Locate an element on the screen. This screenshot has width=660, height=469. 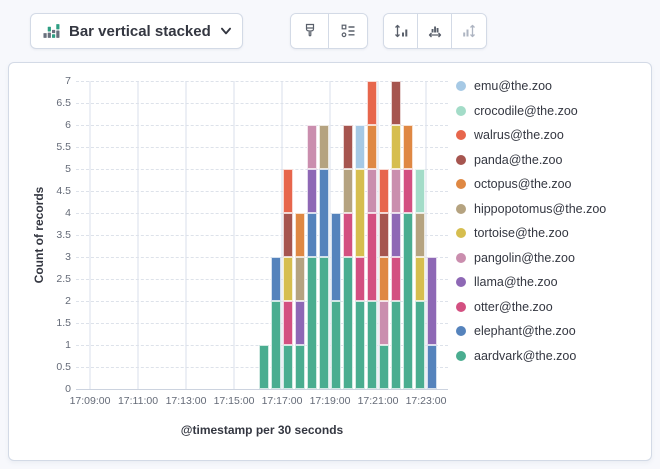
legend-label: emu@the.zoo is located at coordinates (513, 86).